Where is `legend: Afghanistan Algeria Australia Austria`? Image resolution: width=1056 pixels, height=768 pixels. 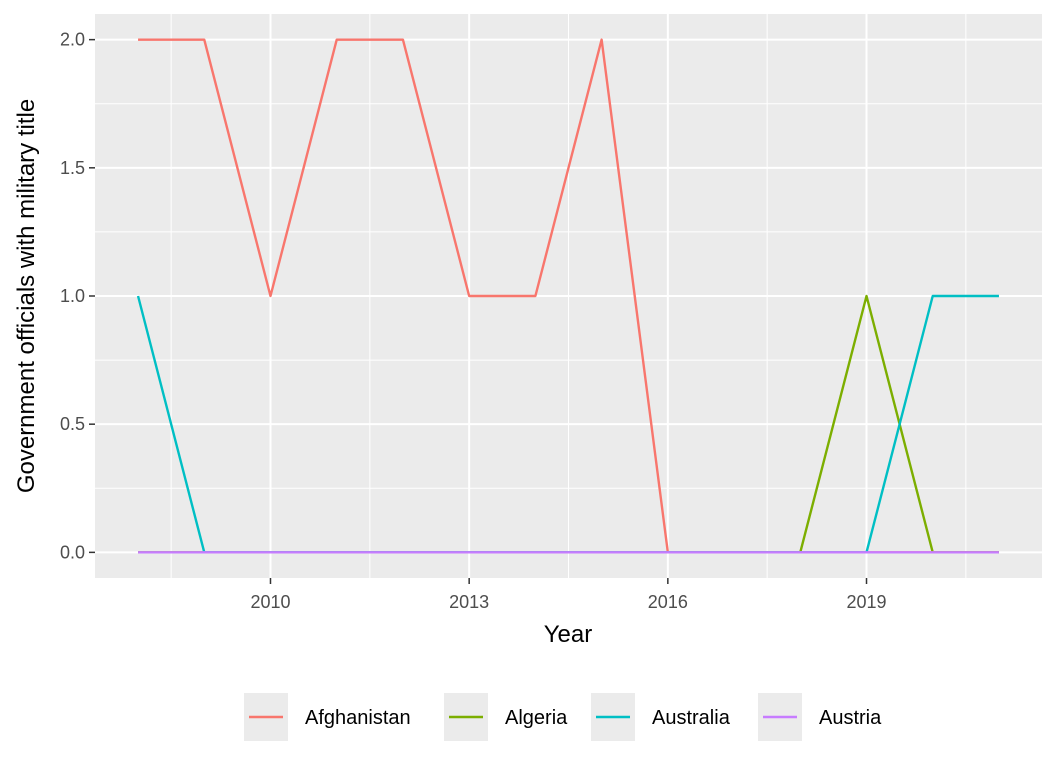
legend: Afghanistan Algeria Australia Austria is located at coordinates (563, 717).